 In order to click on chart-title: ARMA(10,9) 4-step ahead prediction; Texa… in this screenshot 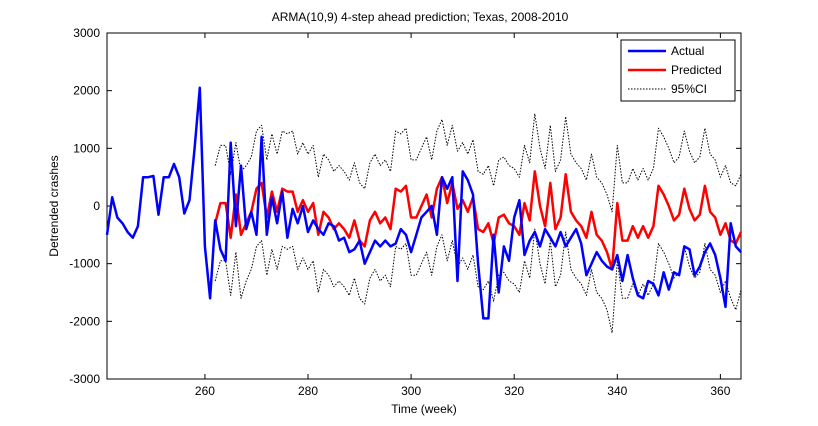, I will do `click(420, 17)`.